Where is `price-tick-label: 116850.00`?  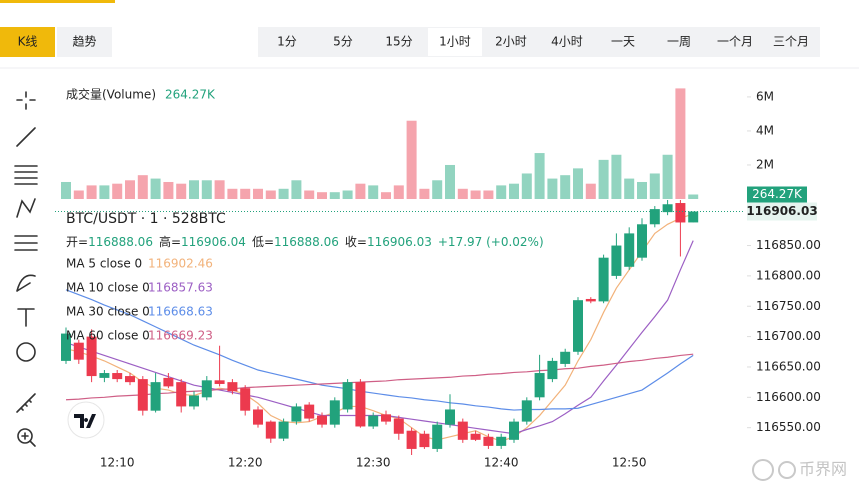 price-tick-label: 116850.00 is located at coordinates (788, 245).